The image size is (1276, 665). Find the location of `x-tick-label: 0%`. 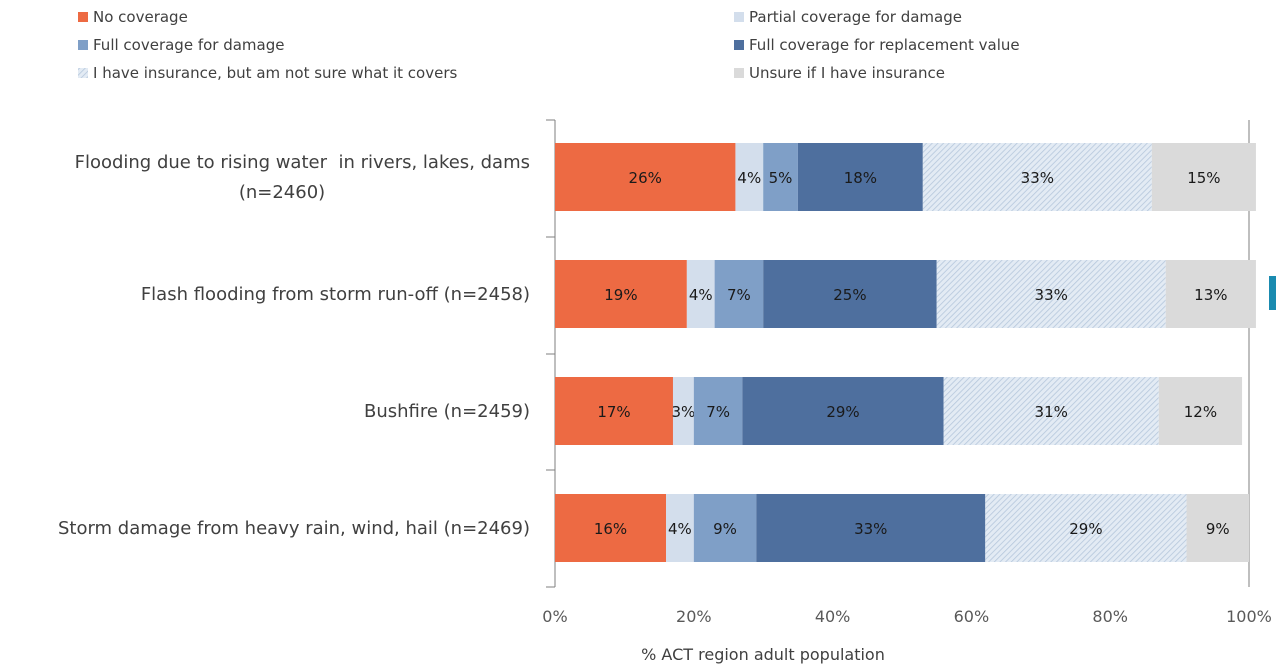

x-tick-label: 0% is located at coordinates (554, 616).